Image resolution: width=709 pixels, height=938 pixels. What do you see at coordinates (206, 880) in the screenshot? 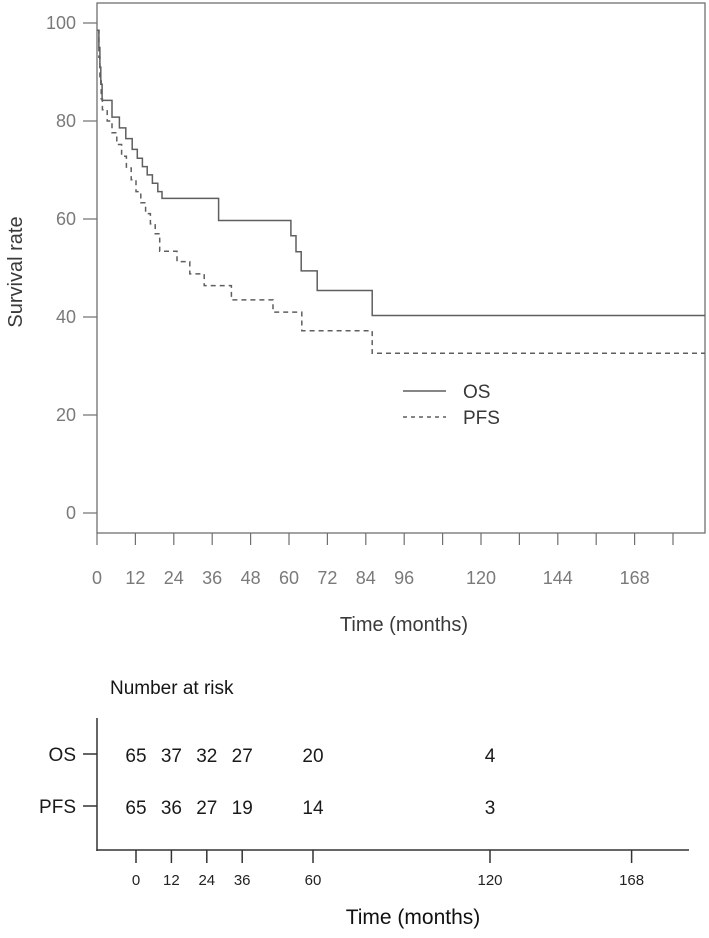
I see `risk-x-tick-label-24: 24` at bounding box center [206, 880].